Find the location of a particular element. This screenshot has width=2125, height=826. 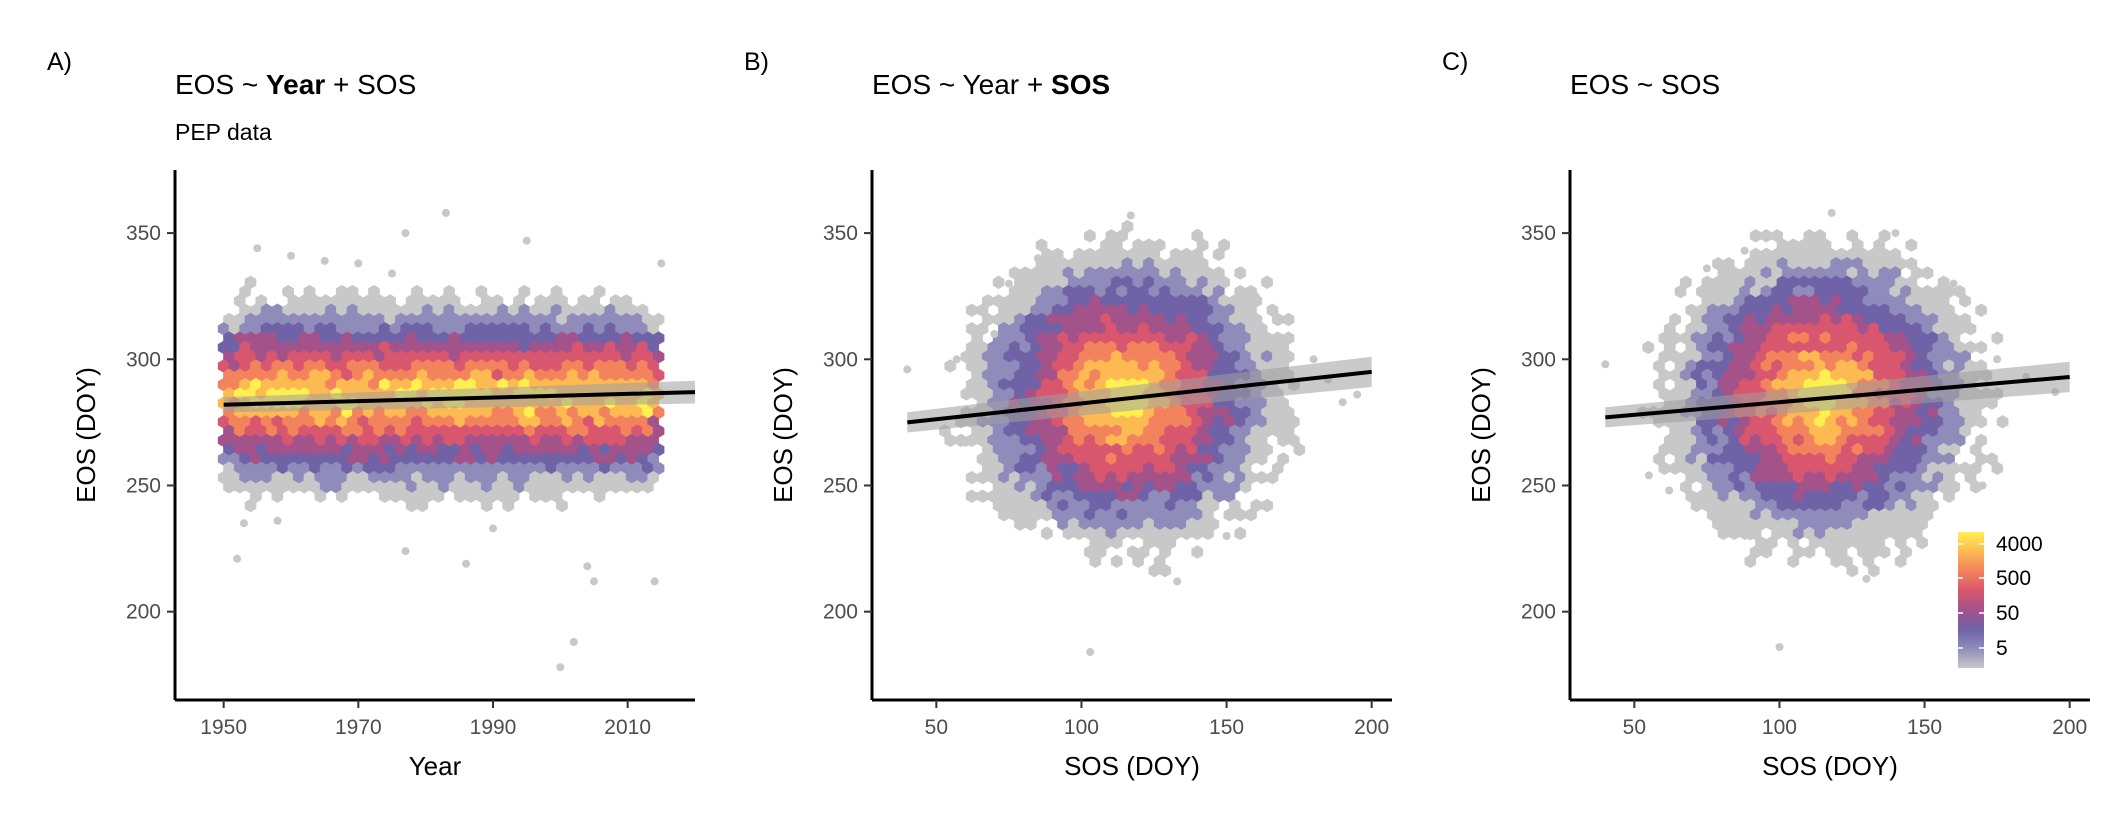

x-axis-title: SOS (DOY) is located at coordinates (1132, 766).